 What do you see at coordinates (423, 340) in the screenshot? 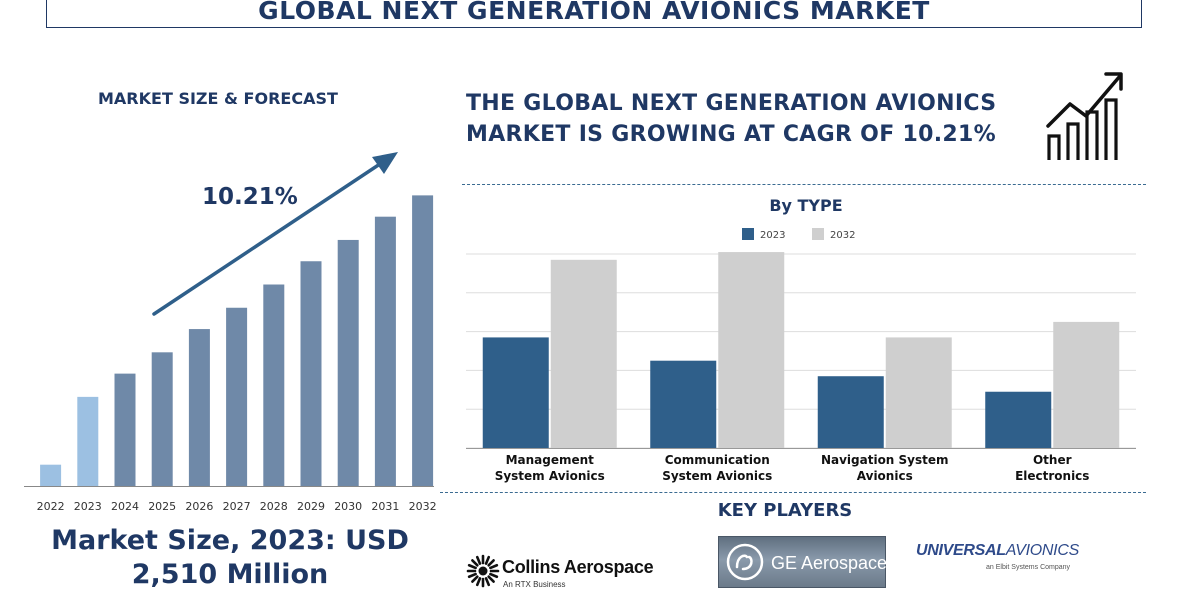
I see `forecast-bar-2032` at bounding box center [423, 340].